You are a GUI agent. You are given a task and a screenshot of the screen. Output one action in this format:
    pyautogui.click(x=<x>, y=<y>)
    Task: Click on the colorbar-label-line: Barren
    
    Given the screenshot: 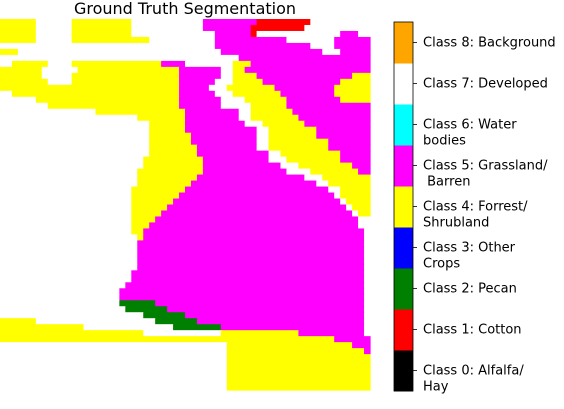 What is the action you would take?
    pyautogui.click(x=446, y=182)
    